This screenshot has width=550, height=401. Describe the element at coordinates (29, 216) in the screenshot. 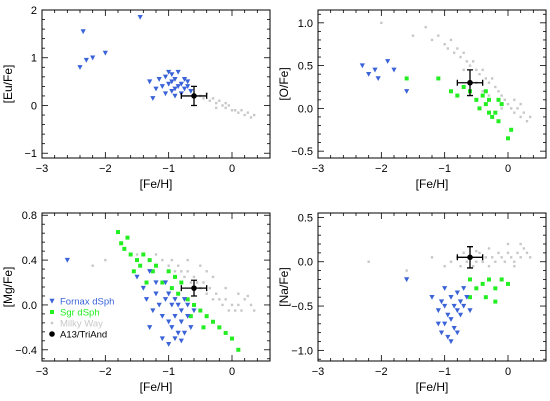

I see `y-tick-label: 0.8` at that location.